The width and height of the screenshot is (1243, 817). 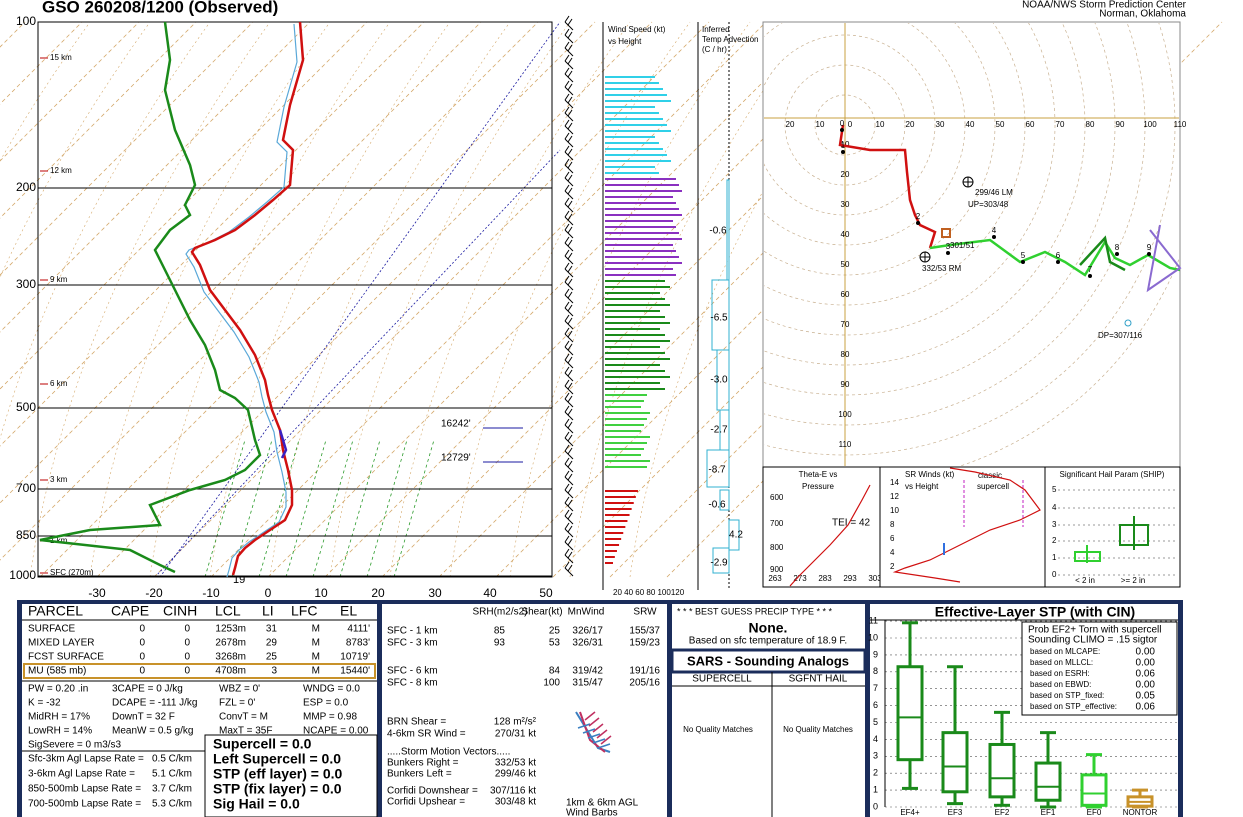 What do you see at coordinates (820, 124) in the screenshot?
I see `hodo-xlabel: 10` at bounding box center [820, 124].